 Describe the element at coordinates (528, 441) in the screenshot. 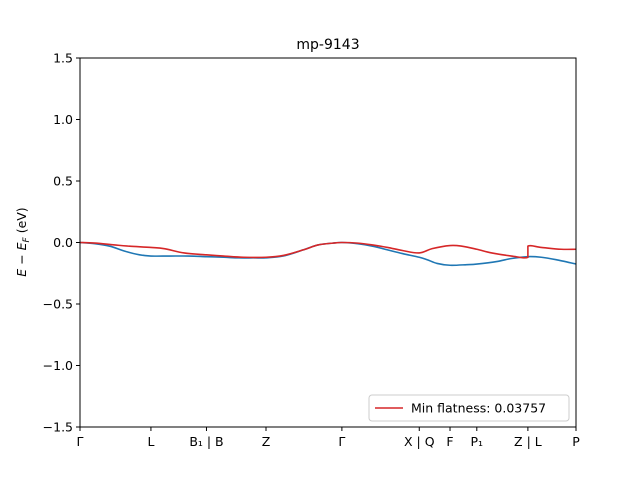

I see `x-tick-label: Z | L` at that location.